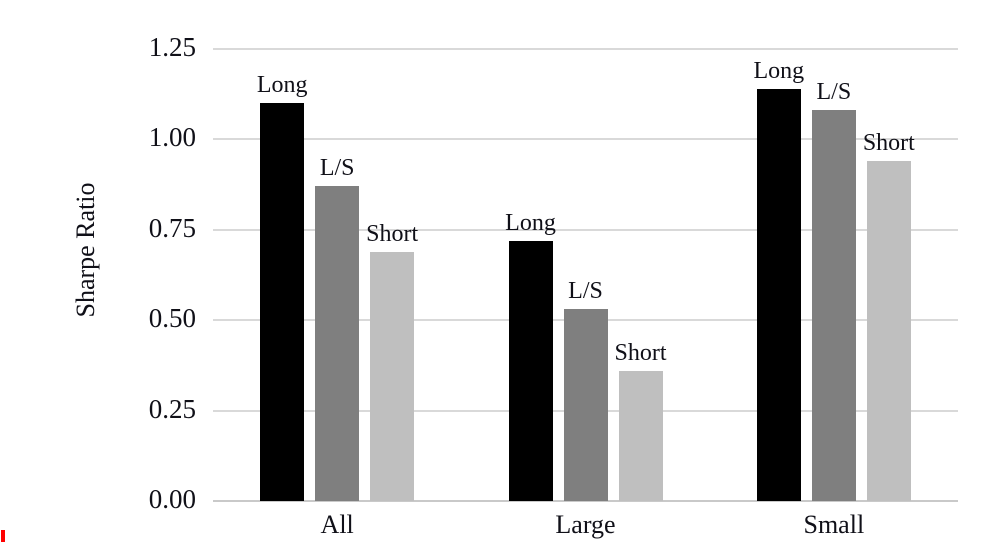 Image resolution: width=1007 pixels, height=550 pixels. Describe the element at coordinates (585, 524) in the screenshot. I see `x-category-label: Large` at that location.